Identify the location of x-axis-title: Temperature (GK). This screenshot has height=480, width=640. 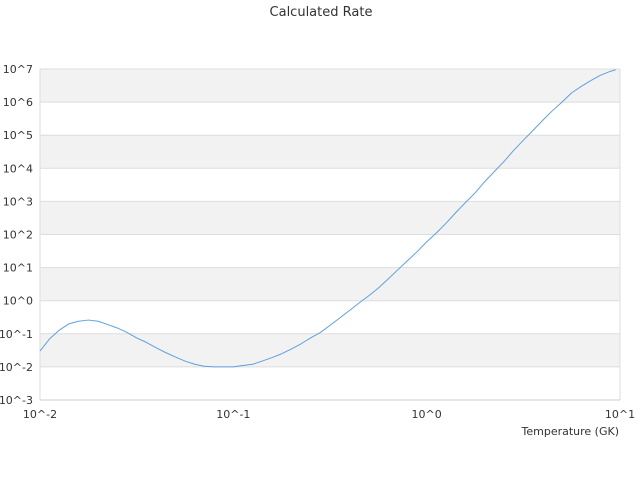
(570, 431).